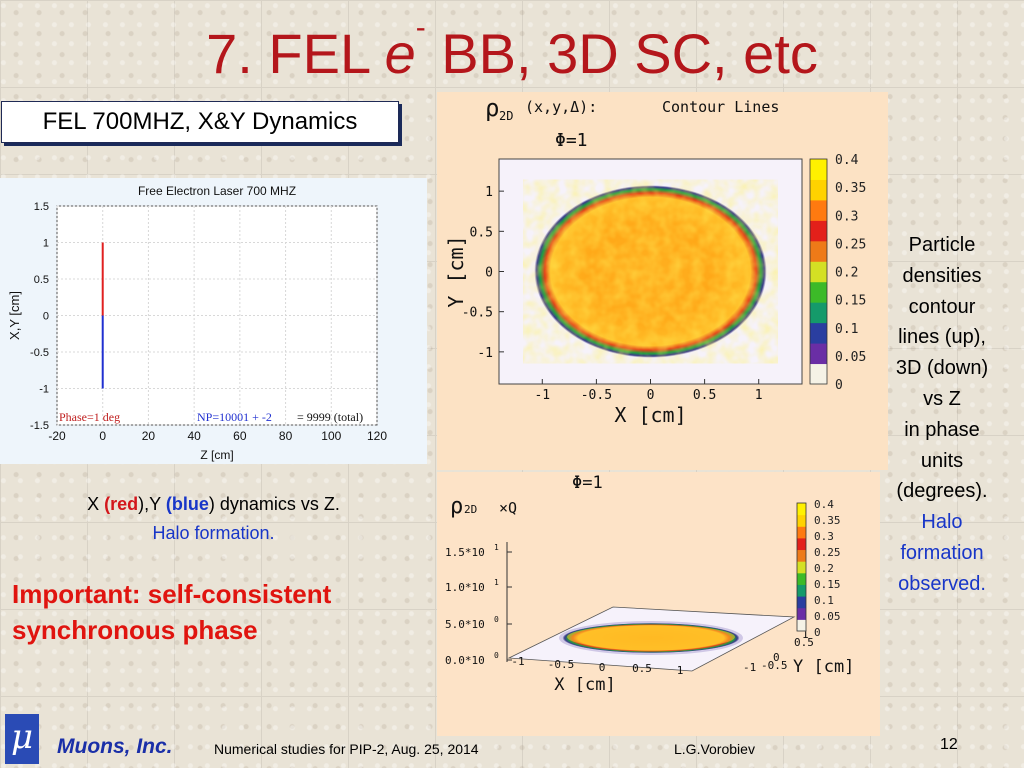  I want to click on important-line-2: synchronous phase, so click(135, 630).